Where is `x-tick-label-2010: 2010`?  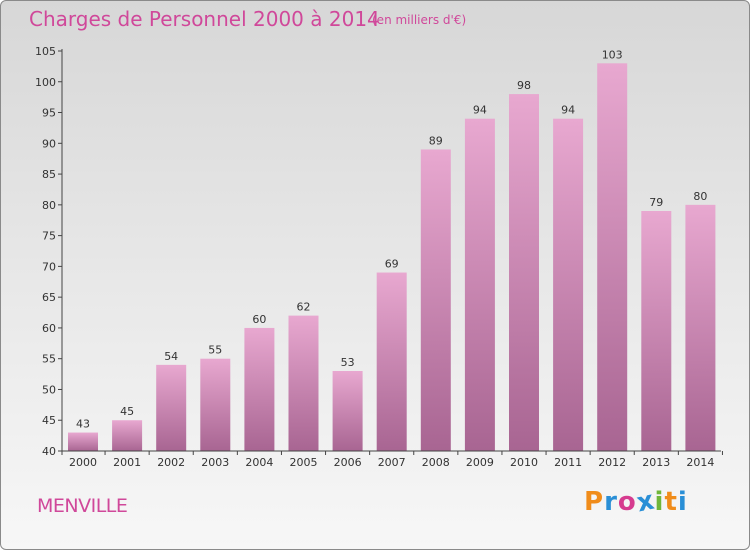 x-tick-label-2010: 2010 is located at coordinates (524, 462).